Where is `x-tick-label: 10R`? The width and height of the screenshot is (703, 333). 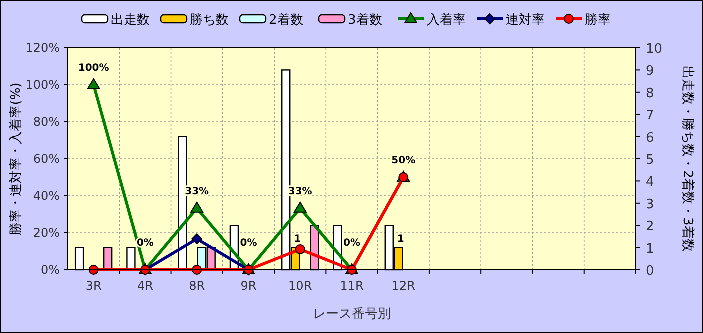 x-tick-label: 10R is located at coordinates (300, 286).